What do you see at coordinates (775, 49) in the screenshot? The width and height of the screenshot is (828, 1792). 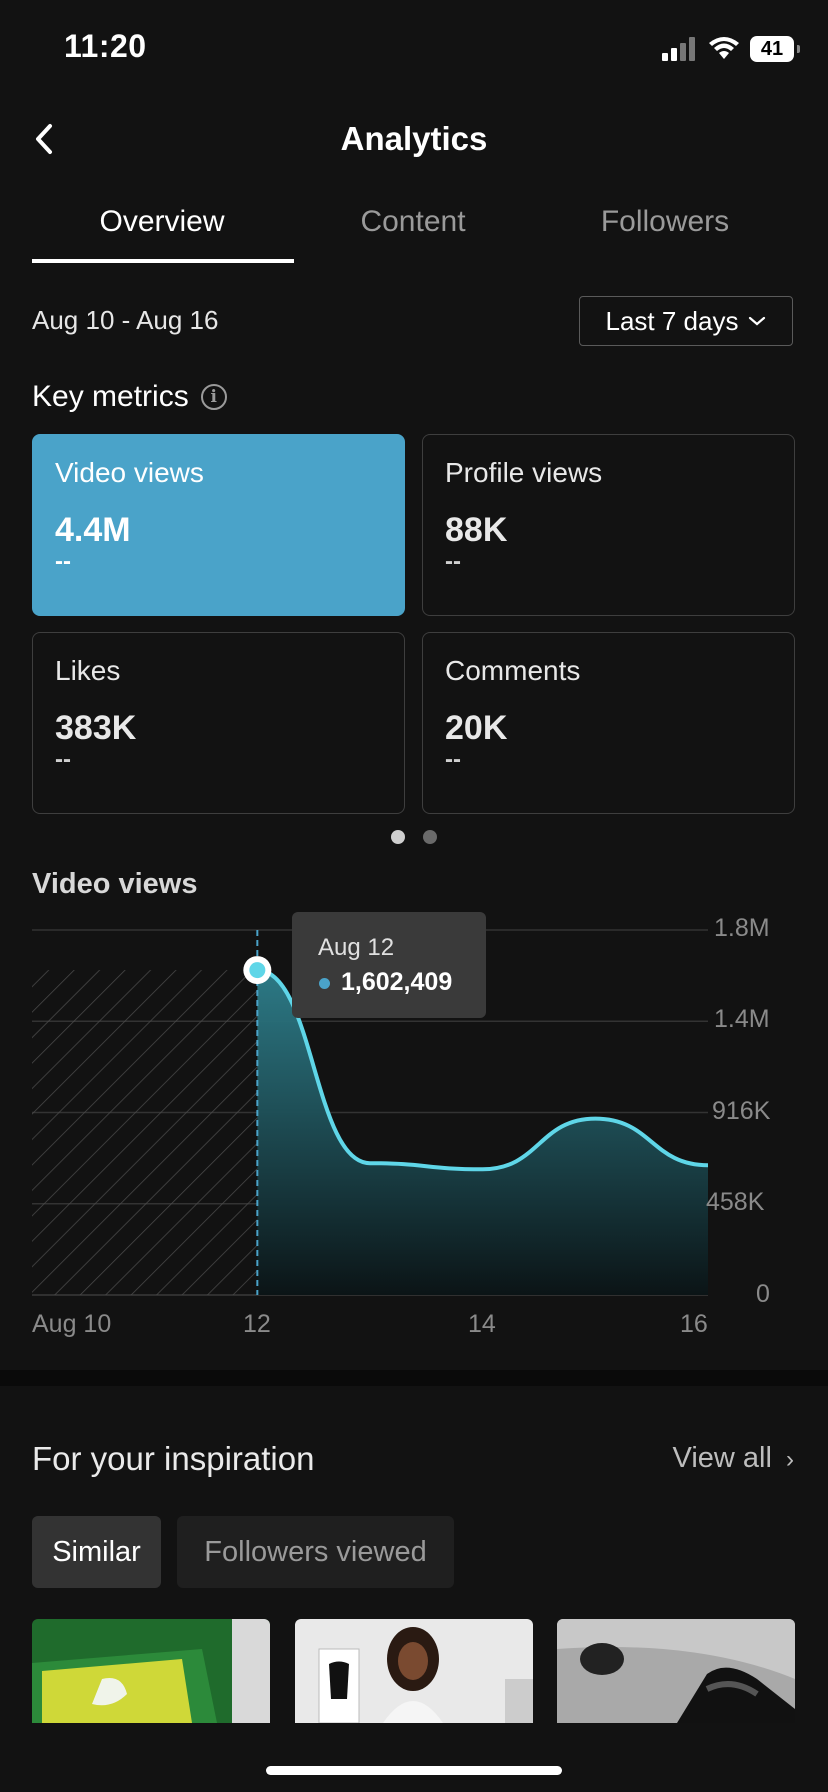 I see `battery-icon: 41` at bounding box center [775, 49].